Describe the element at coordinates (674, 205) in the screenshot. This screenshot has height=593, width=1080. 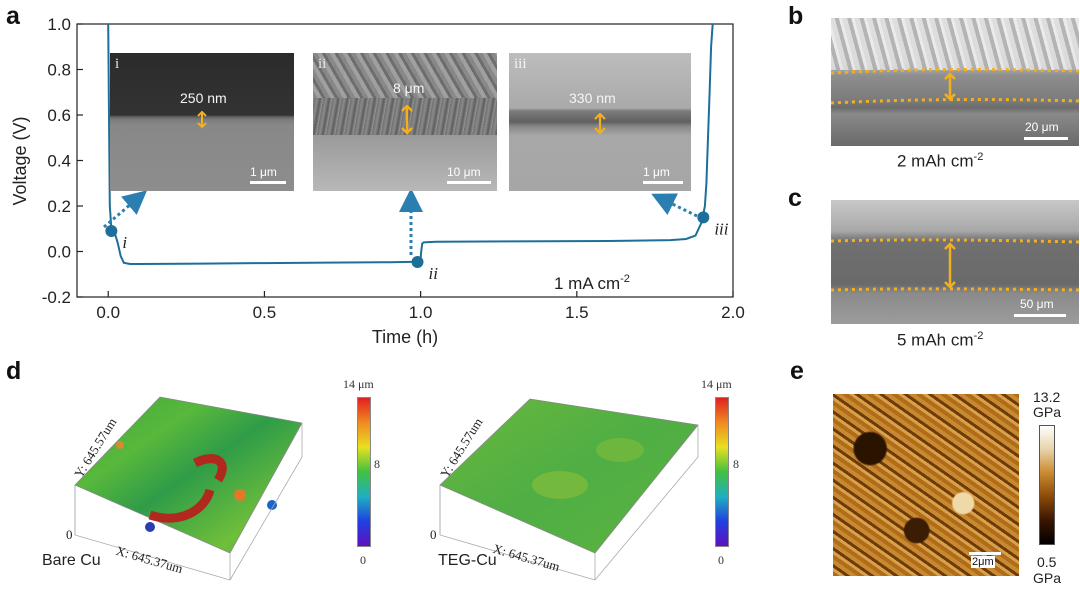
I see `arrow-iii` at that location.